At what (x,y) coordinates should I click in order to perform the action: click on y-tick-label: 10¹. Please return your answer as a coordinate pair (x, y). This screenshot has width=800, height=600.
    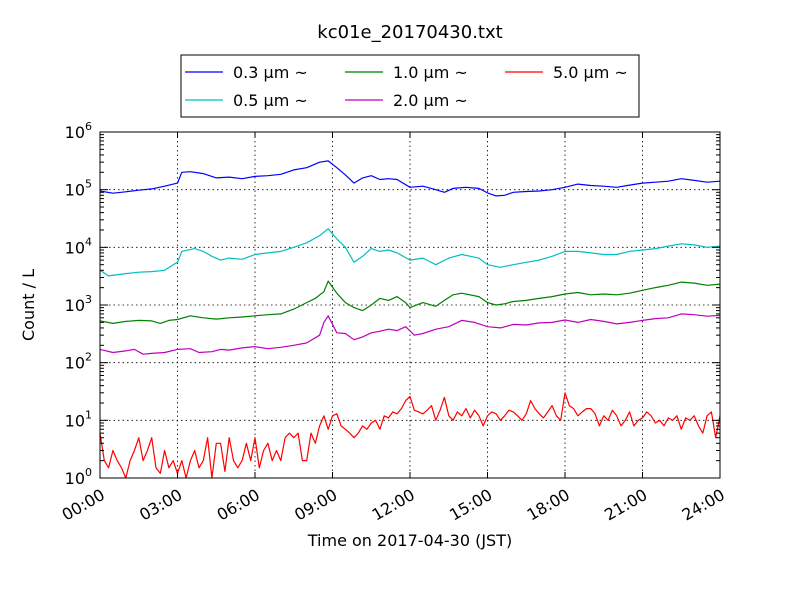
    Looking at the image, I should click on (78, 419).